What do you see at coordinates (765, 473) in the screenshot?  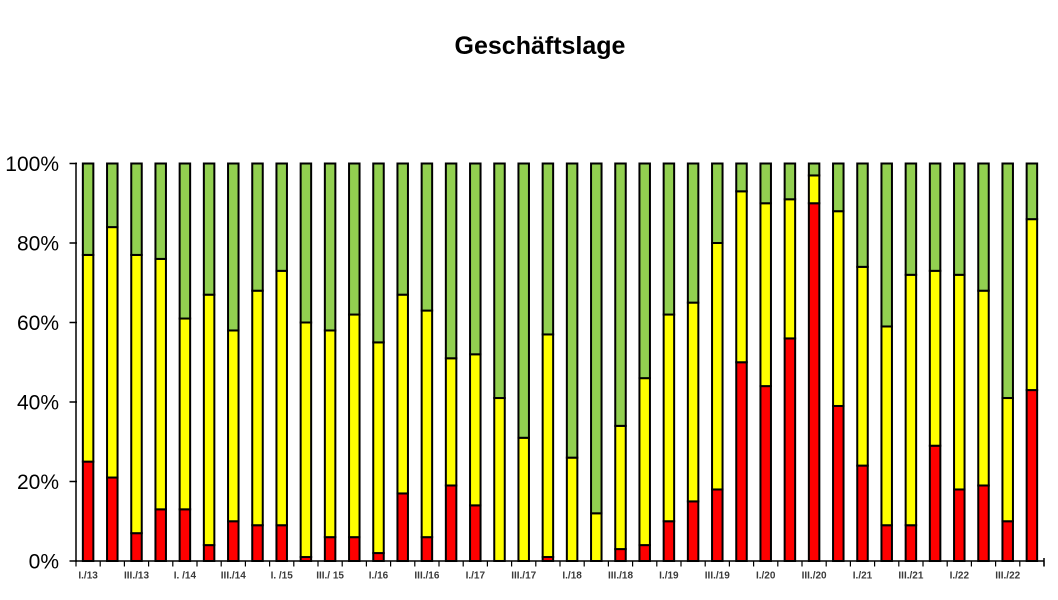 I see `bar-segment-red-I./20` at bounding box center [765, 473].